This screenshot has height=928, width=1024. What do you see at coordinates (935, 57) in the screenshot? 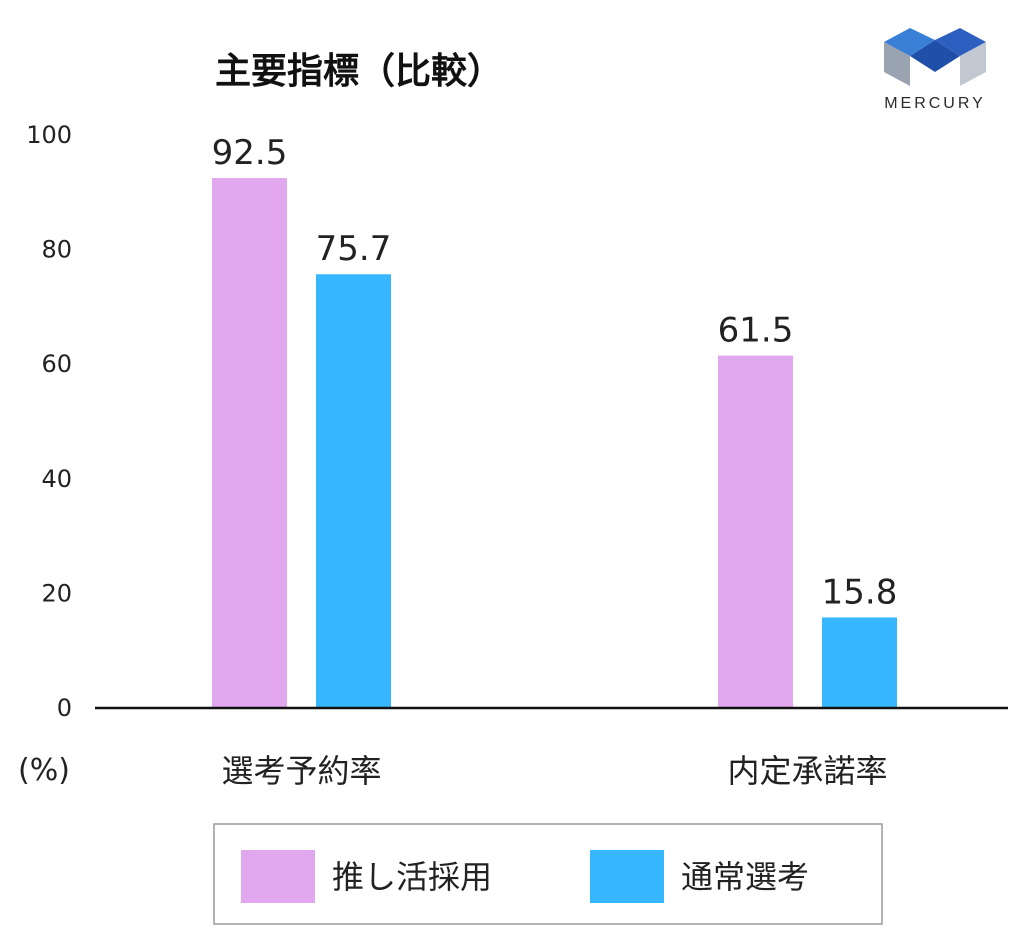
I see `mercury-m-logo-icon` at bounding box center [935, 57].